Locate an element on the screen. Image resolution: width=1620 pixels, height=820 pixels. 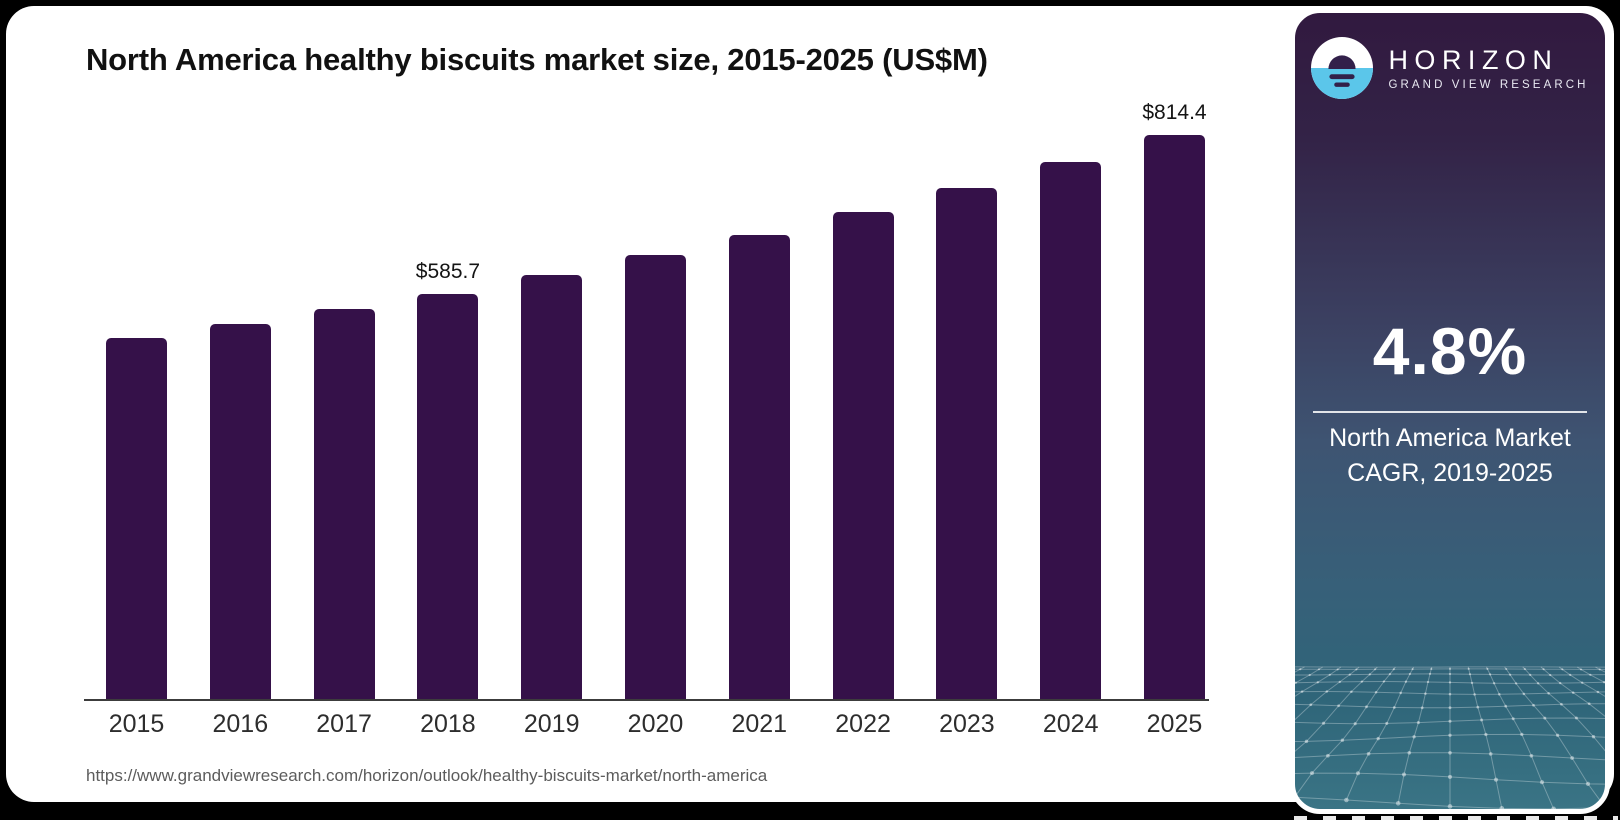
stat-divider is located at coordinates (1450, 412).